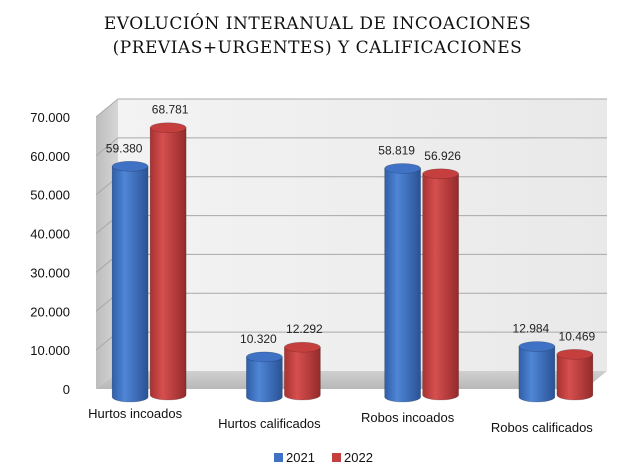  Describe the element at coordinates (396, 150) in the screenshot. I see `data-label: 58.819` at that location.